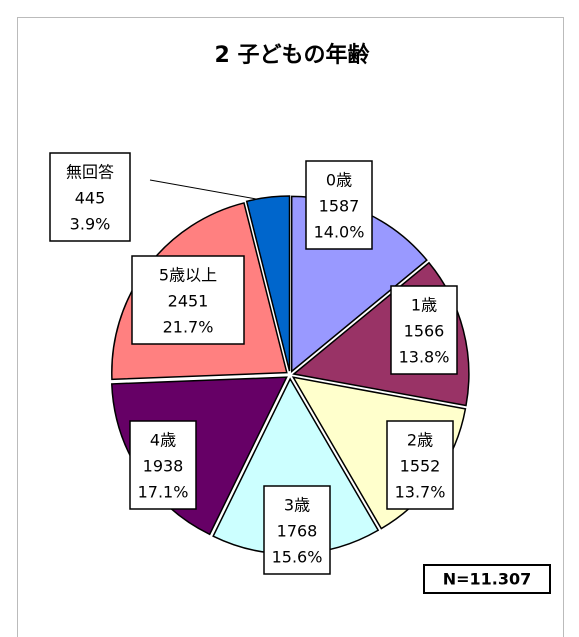  What do you see at coordinates (163, 492) in the screenshot?
I see `slice-percent: 17.1%` at bounding box center [163, 492].